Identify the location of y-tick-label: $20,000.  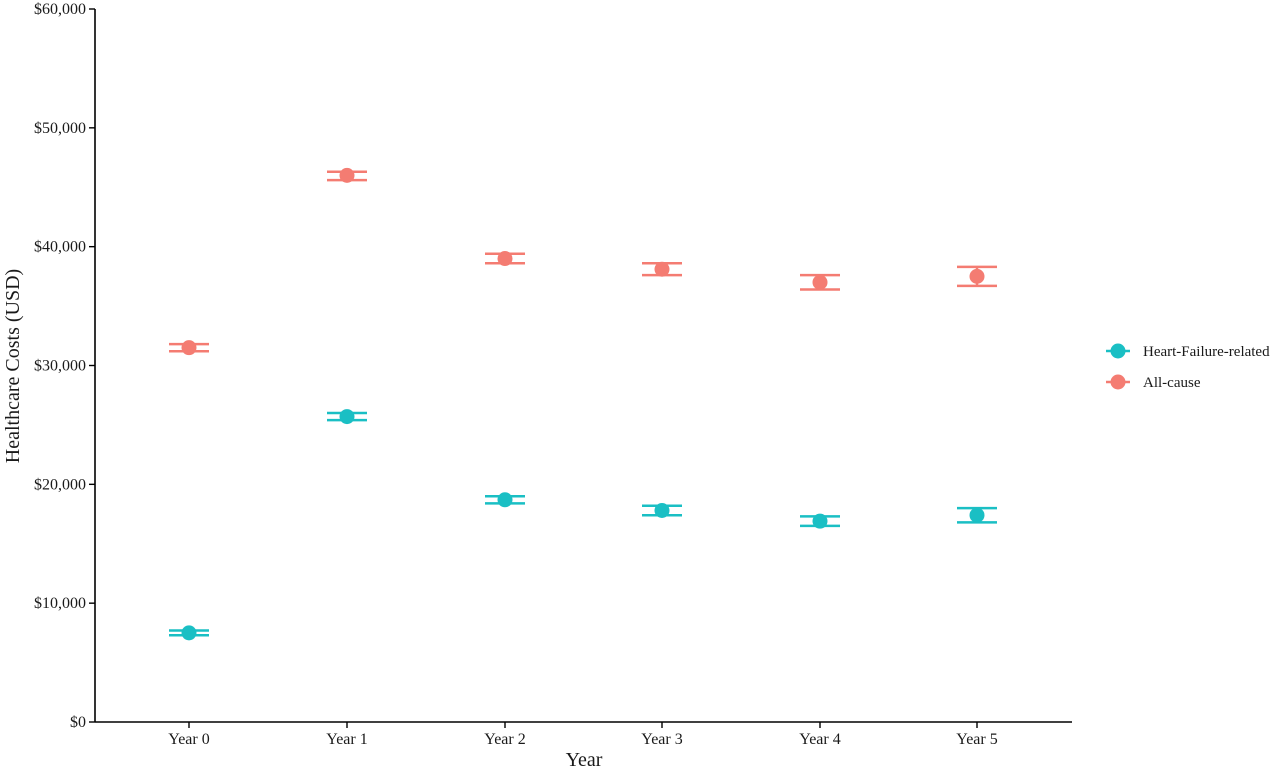
(60, 484).